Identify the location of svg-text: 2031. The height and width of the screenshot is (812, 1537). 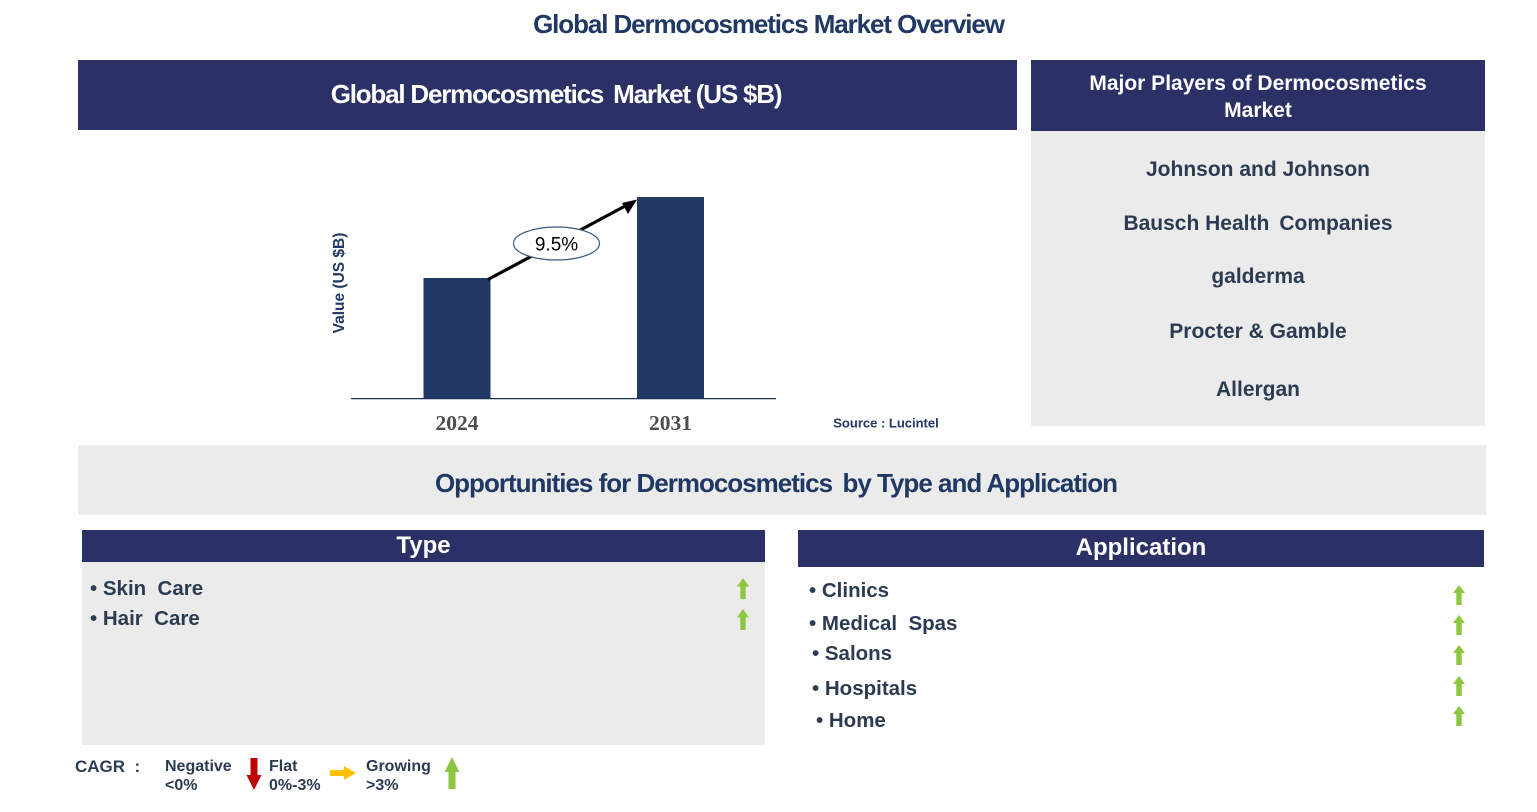
(670, 423).